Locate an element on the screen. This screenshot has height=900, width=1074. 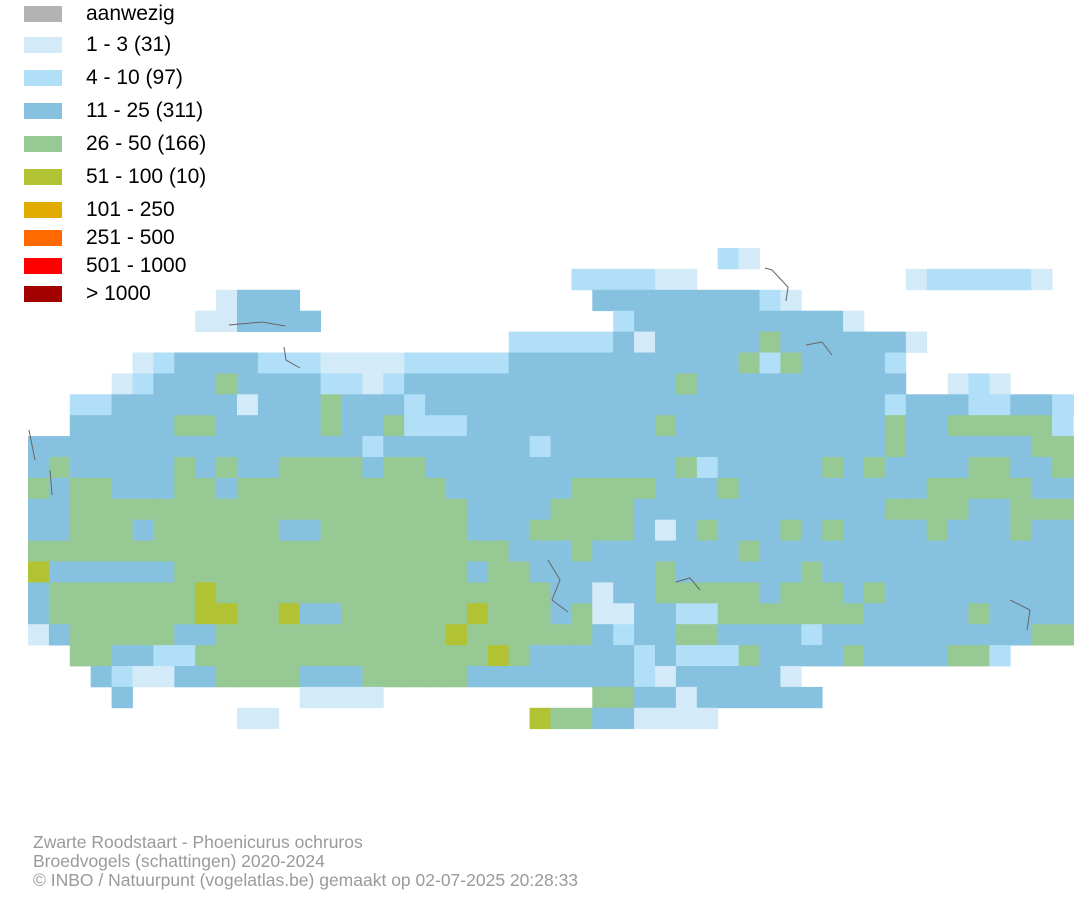
legend-label: > 1000 is located at coordinates (118, 293).